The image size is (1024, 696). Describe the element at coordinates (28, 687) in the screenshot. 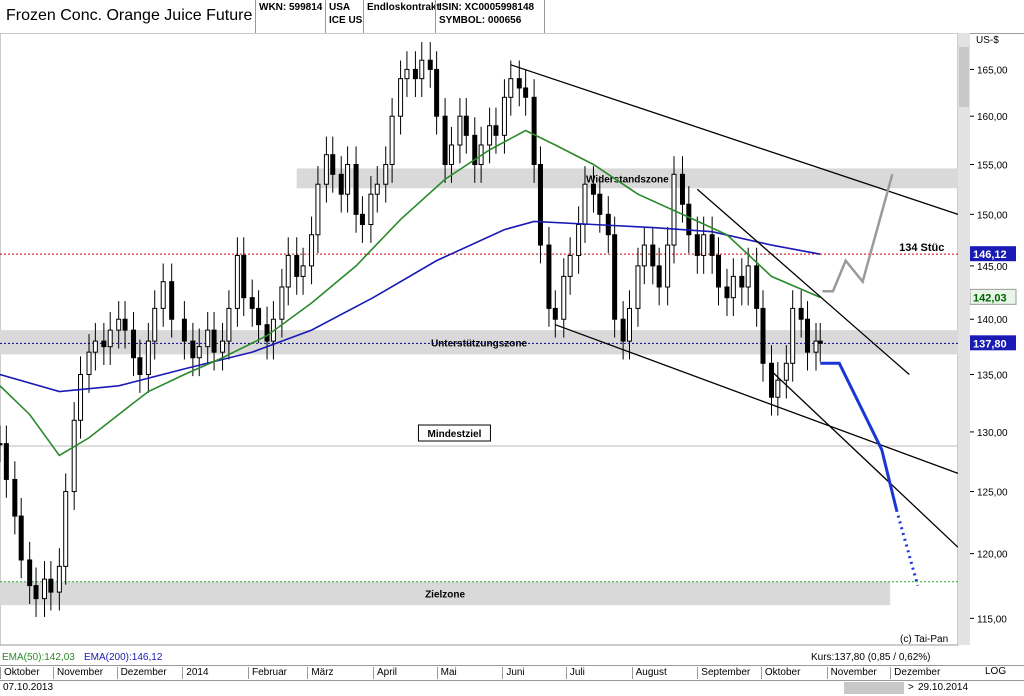

I see `start-date: 07.10.2013` at that location.